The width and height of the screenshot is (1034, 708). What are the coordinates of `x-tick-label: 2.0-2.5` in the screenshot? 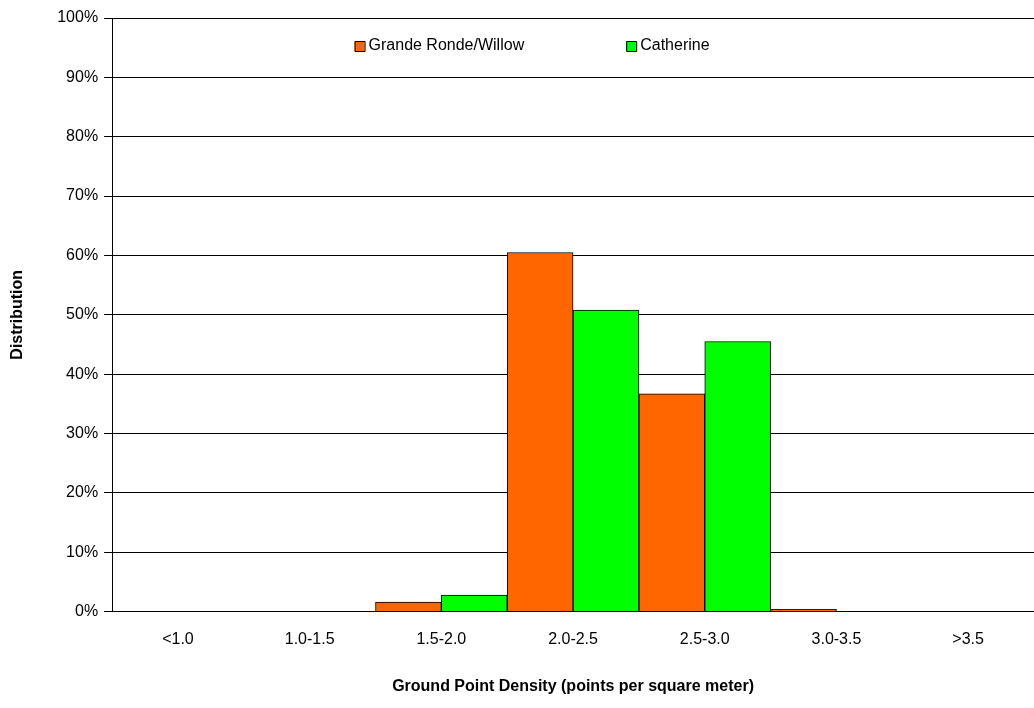 It's located at (573, 638).